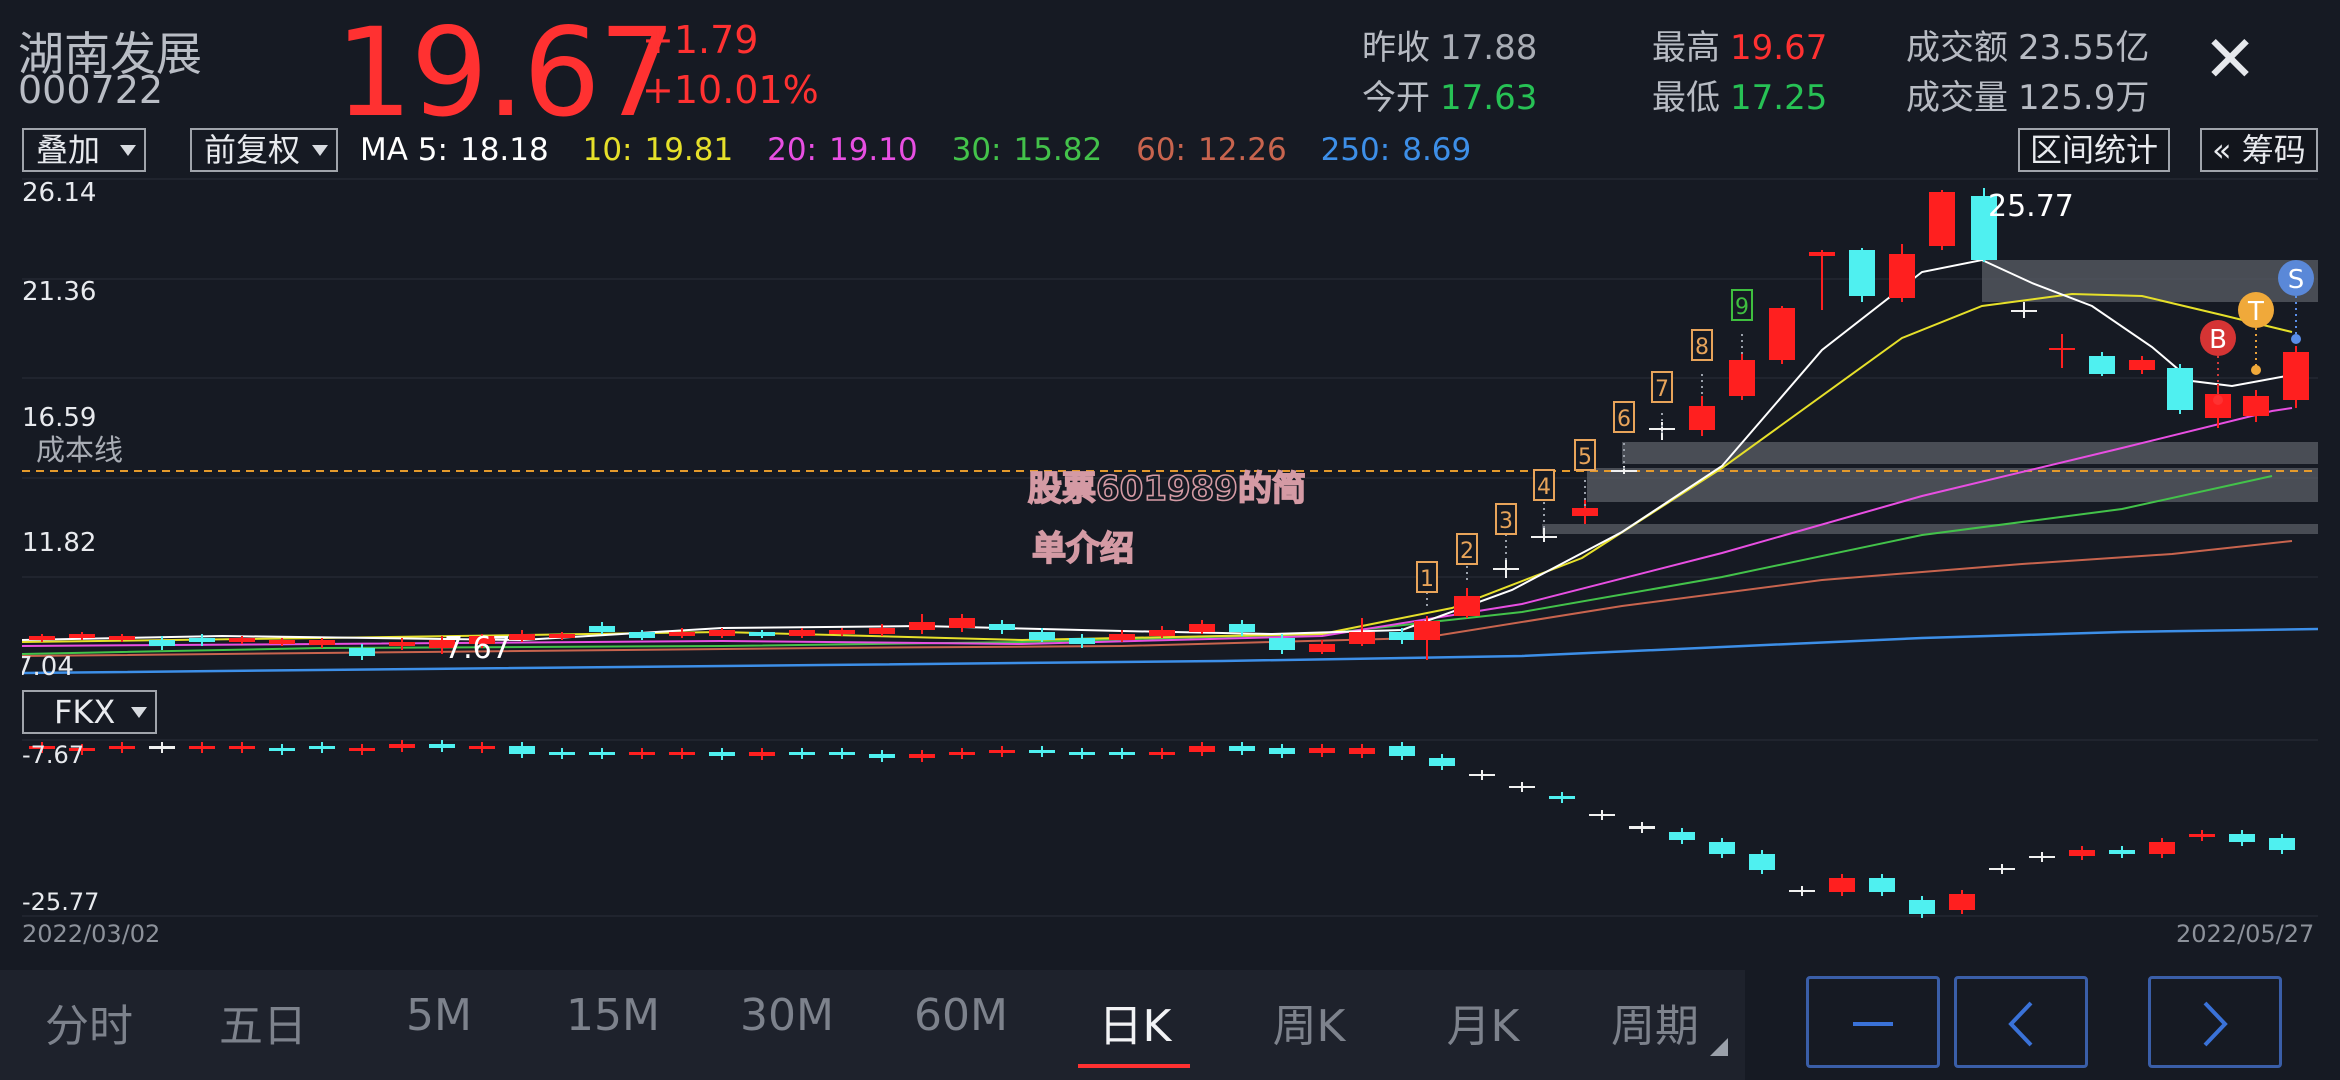  What do you see at coordinates (1309, 1026) in the screenshot?
I see `tab-weekly-k: 周K` at bounding box center [1309, 1026].